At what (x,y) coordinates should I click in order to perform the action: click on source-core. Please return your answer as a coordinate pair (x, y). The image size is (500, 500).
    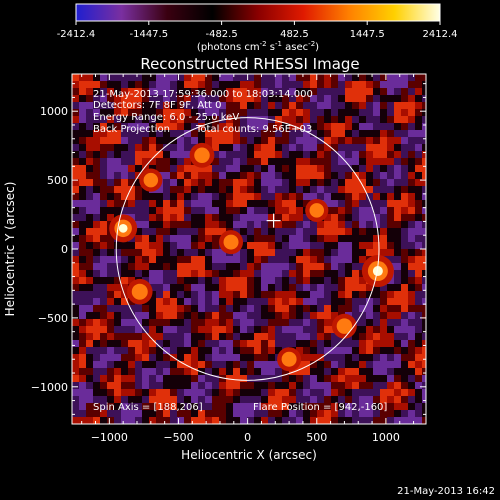
    Looking at the image, I should click on (317, 210).